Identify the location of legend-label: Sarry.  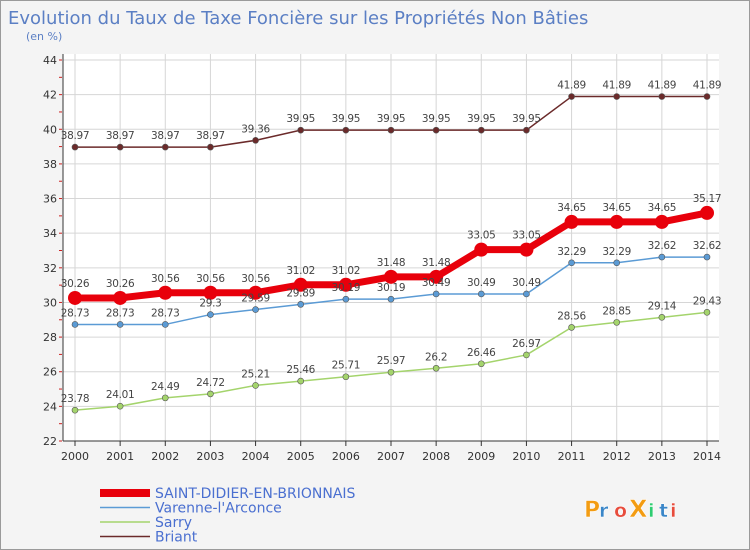
(173, 523).